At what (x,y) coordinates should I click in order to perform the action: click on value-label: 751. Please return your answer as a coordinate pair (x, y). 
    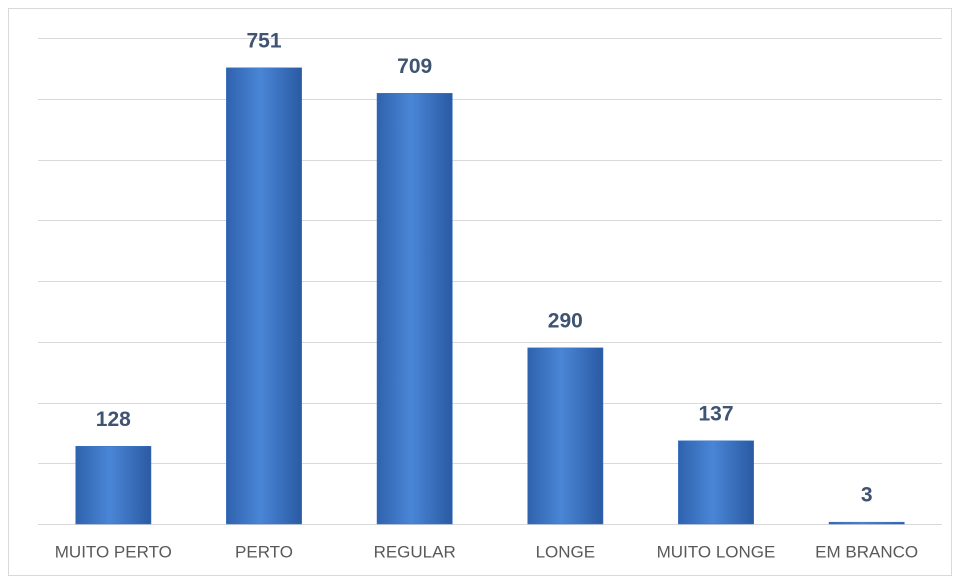
    Looking at the image, I should click on (263, 40).